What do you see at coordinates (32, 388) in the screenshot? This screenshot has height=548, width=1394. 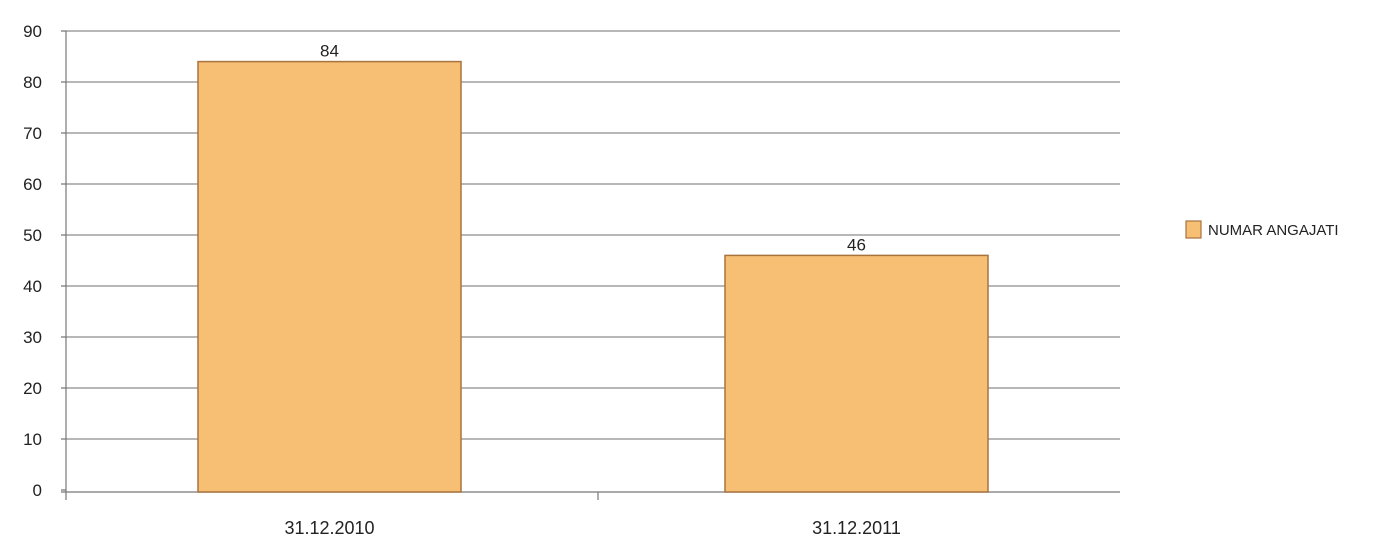 I see `y-tick-label: 20` at bounding box center [32, 388].